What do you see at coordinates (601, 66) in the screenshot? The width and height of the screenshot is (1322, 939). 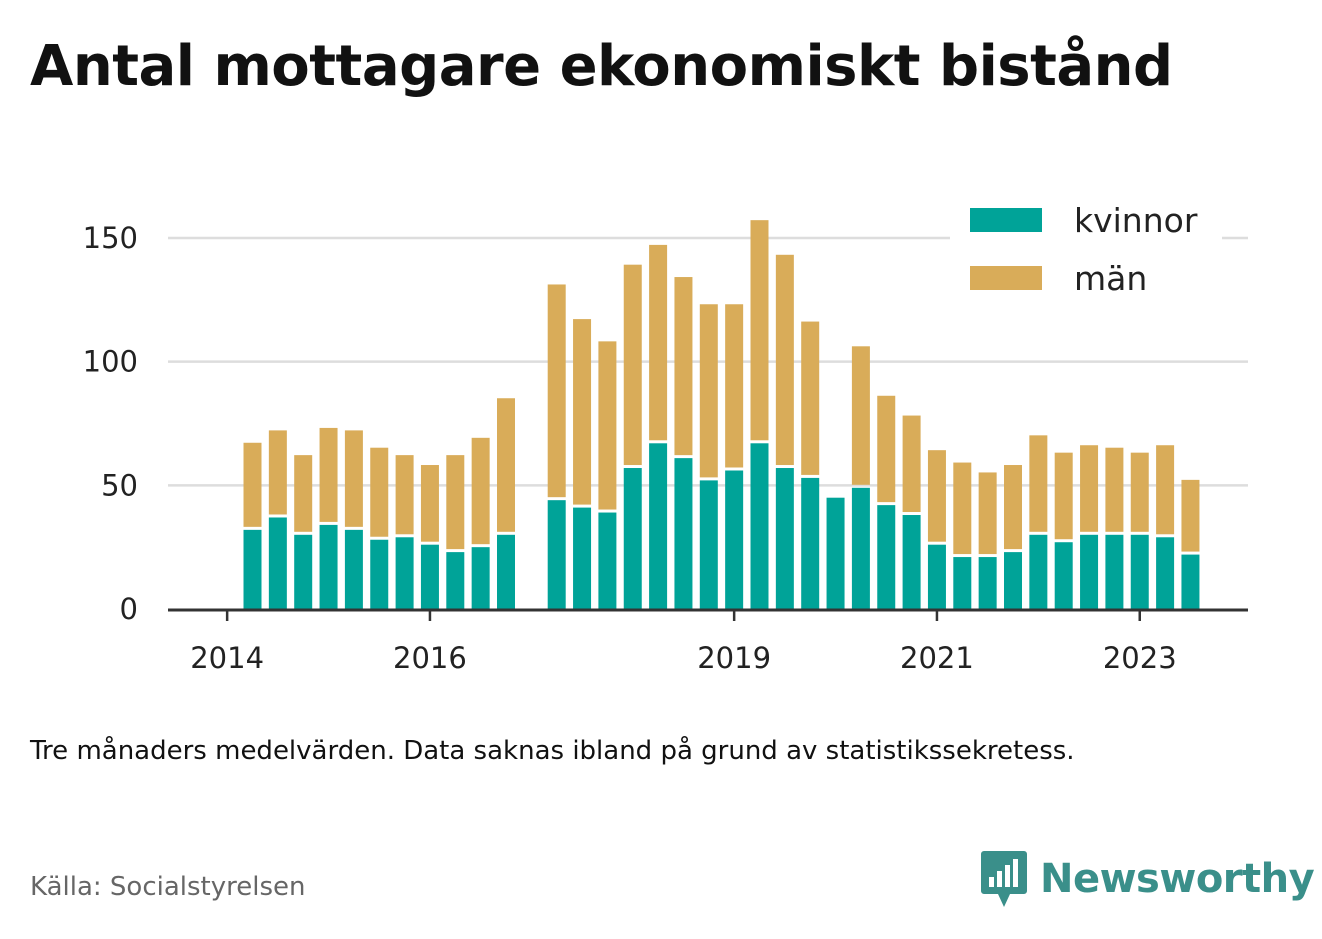 I see `chart-title: Antal mottagare ekonomiskt bistånd` at bounding box center [601, 66].